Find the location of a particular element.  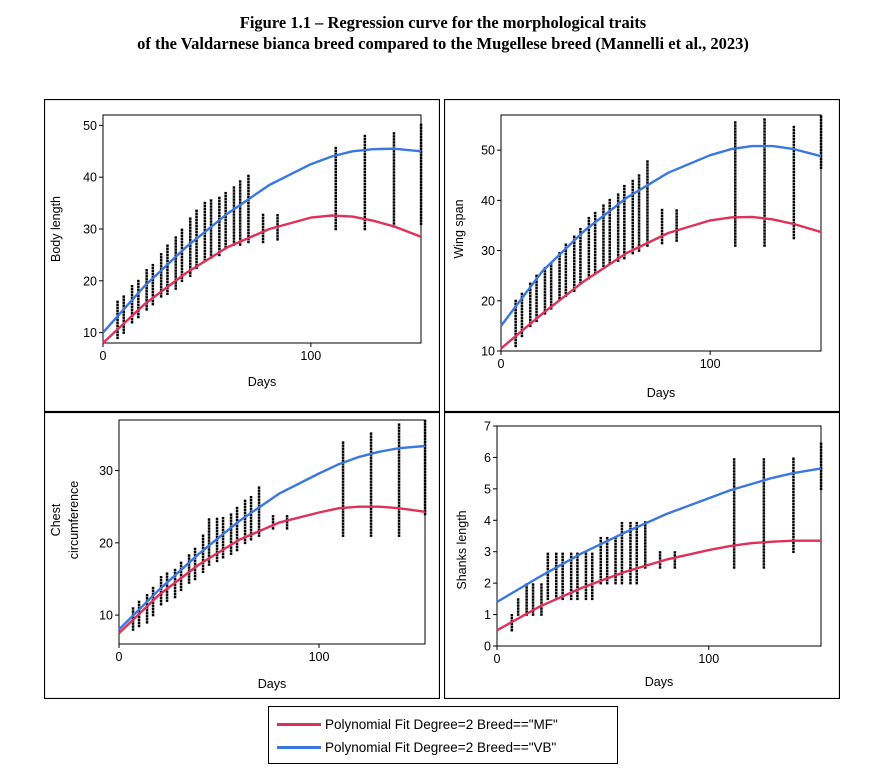

y-tick-label: 6 is located at coordinates (487, 458).